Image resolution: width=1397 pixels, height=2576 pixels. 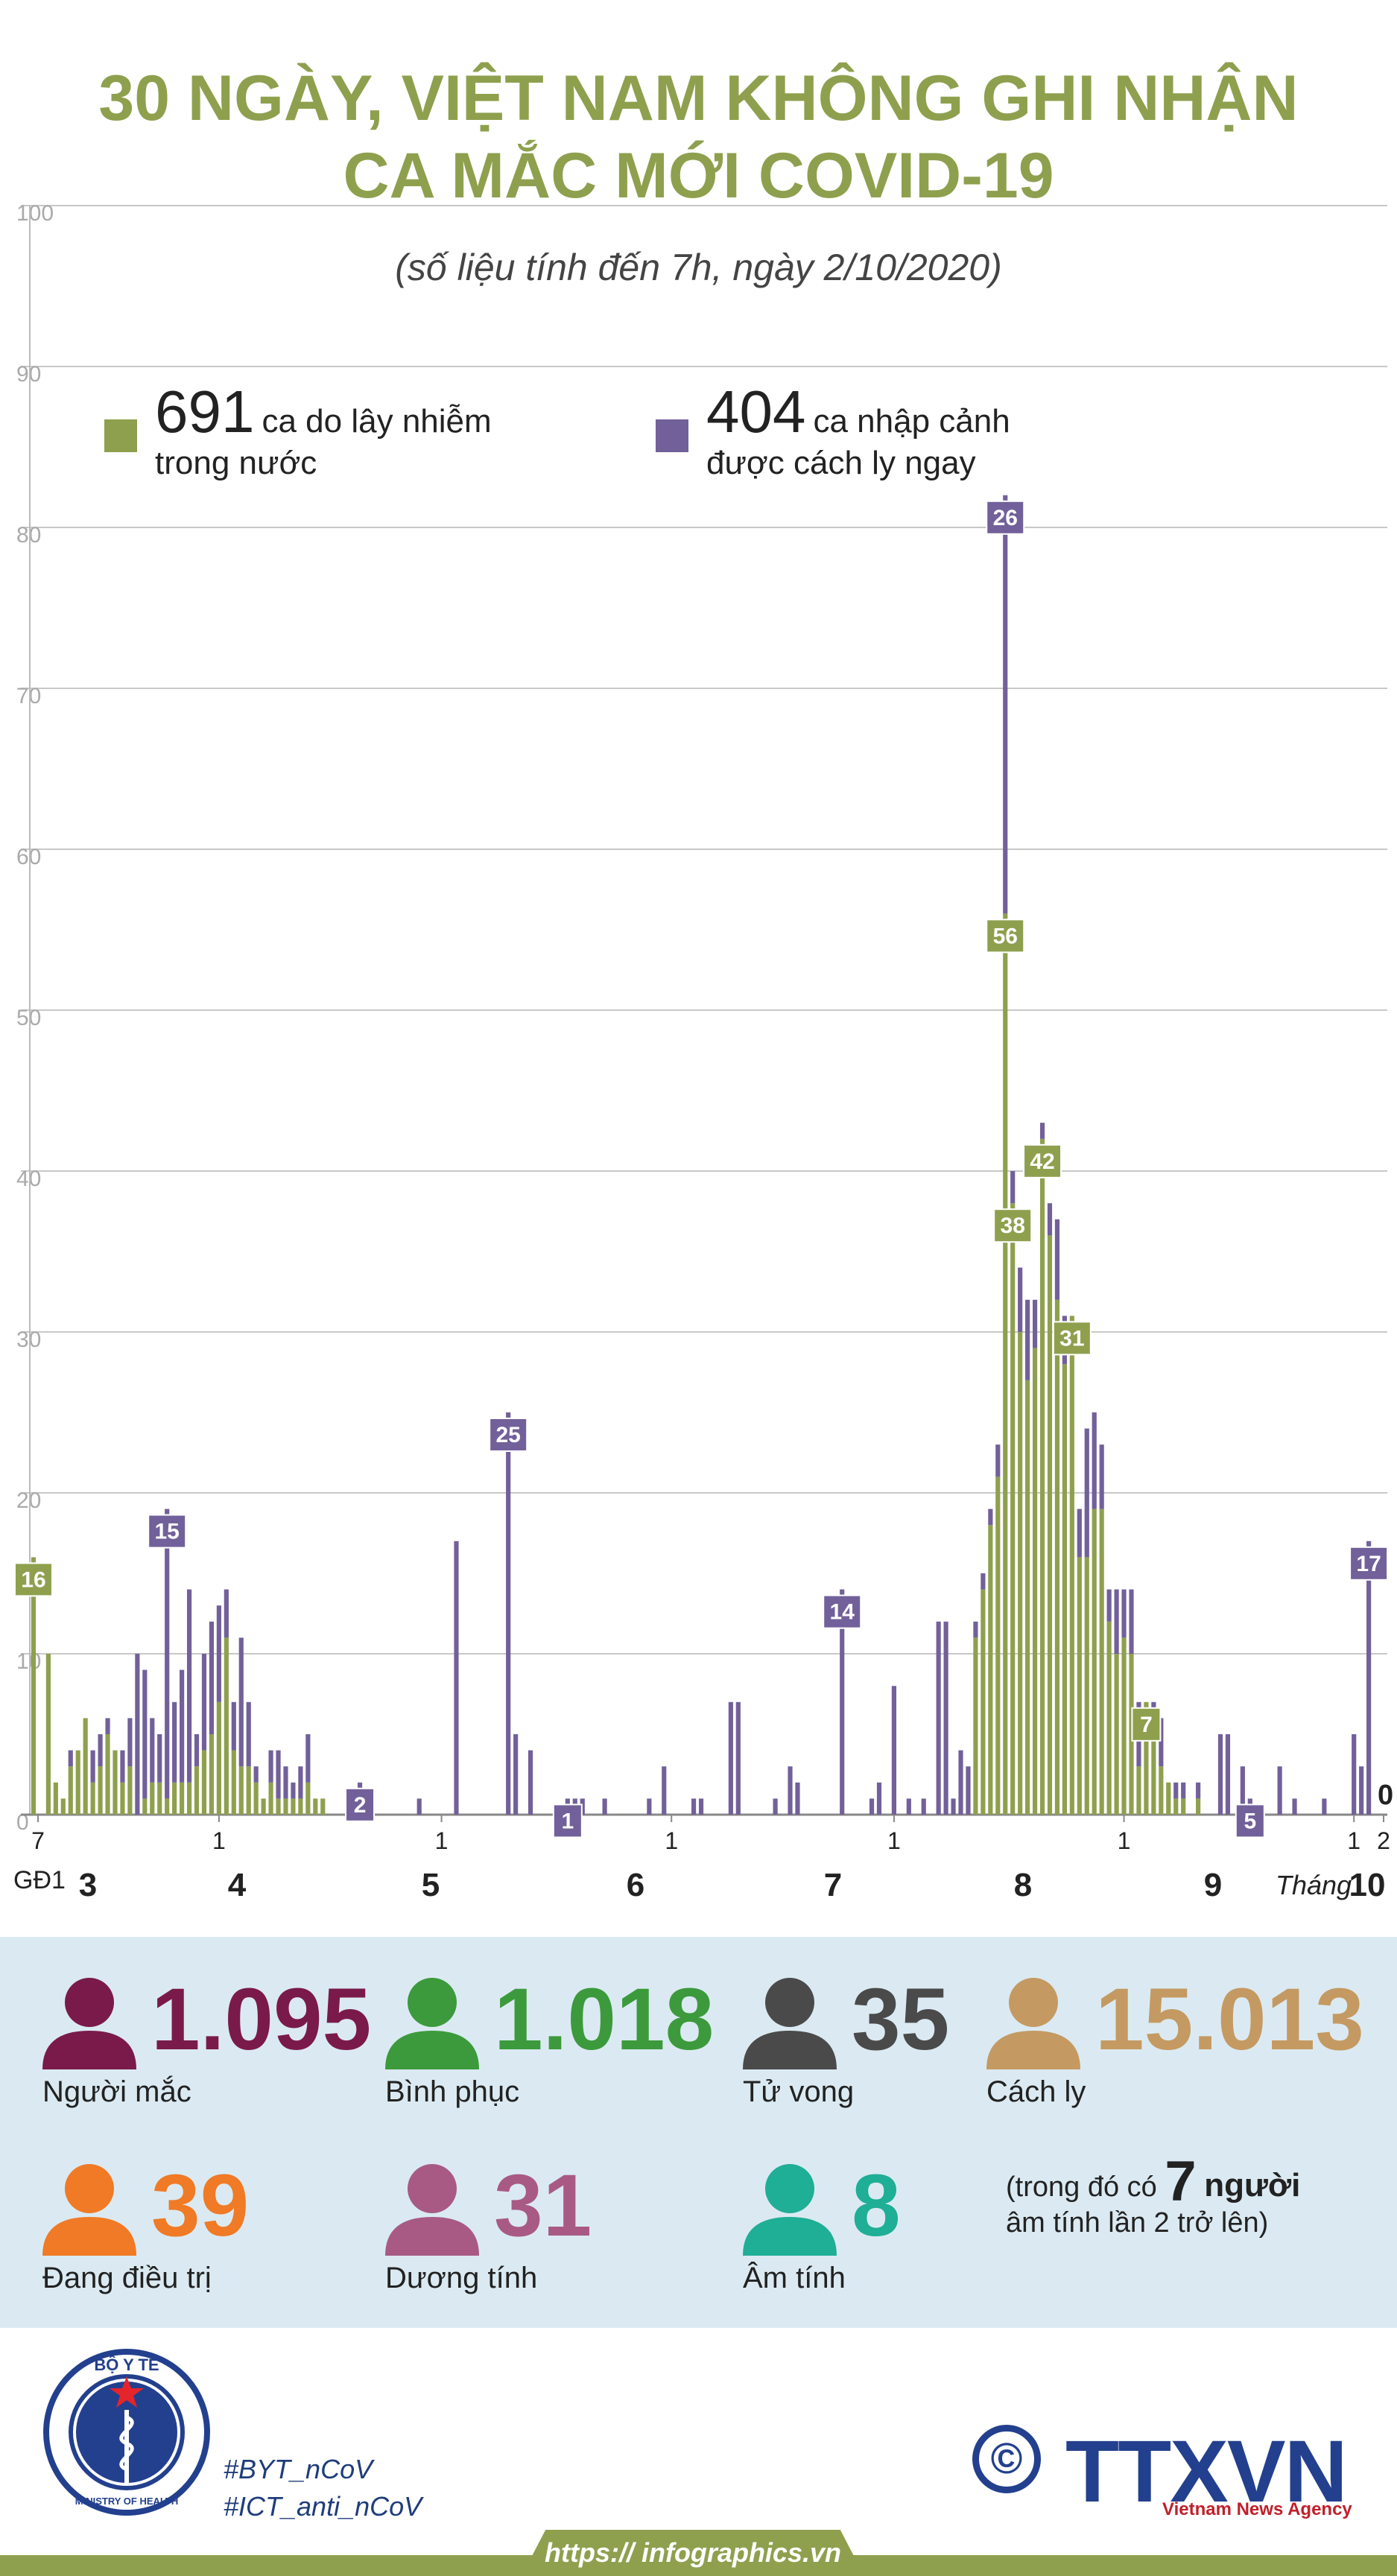 I want to click on data-label: 16, so click(x=33, y=1580).